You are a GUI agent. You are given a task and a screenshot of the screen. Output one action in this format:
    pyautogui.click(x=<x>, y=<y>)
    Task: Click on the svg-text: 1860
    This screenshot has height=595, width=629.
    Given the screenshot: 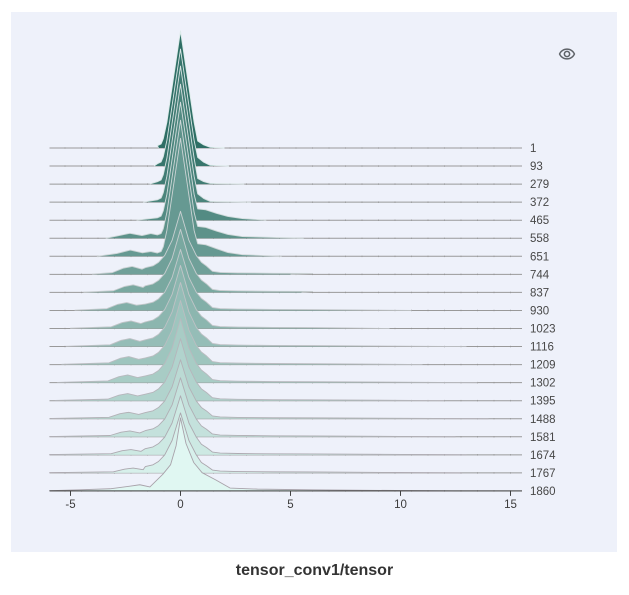 What is the action you would take?
    pyautogui.click(x=543, y=492)
    